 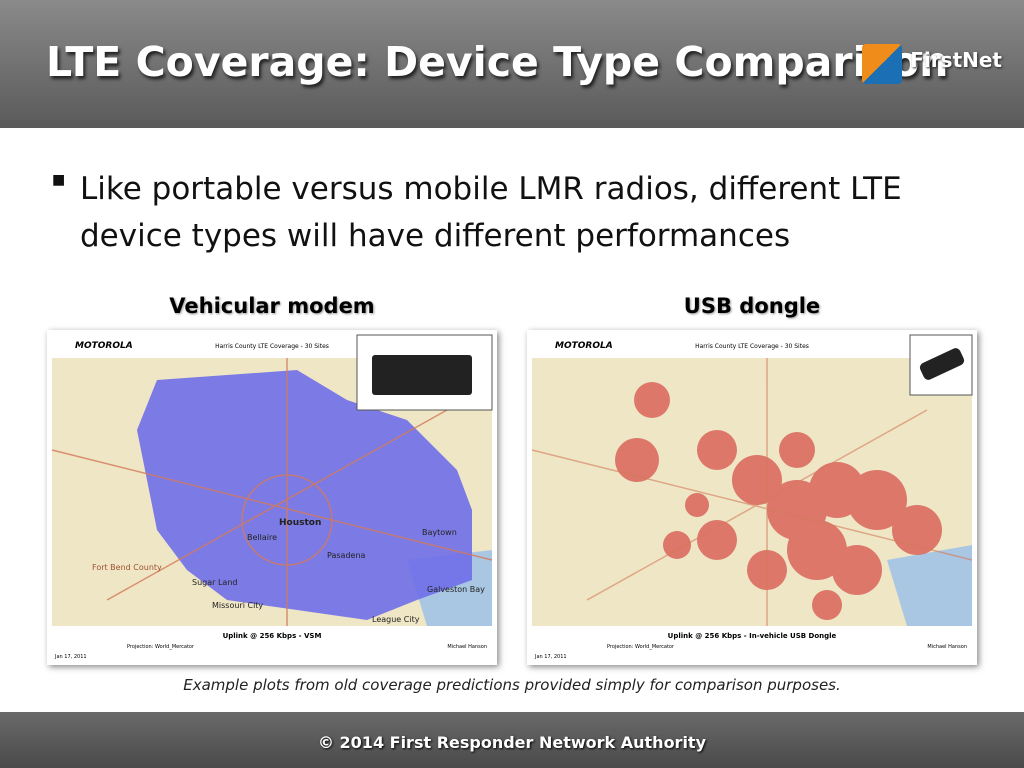 I want to click on map-caption: USB dongle, so click(x=752, y=306).